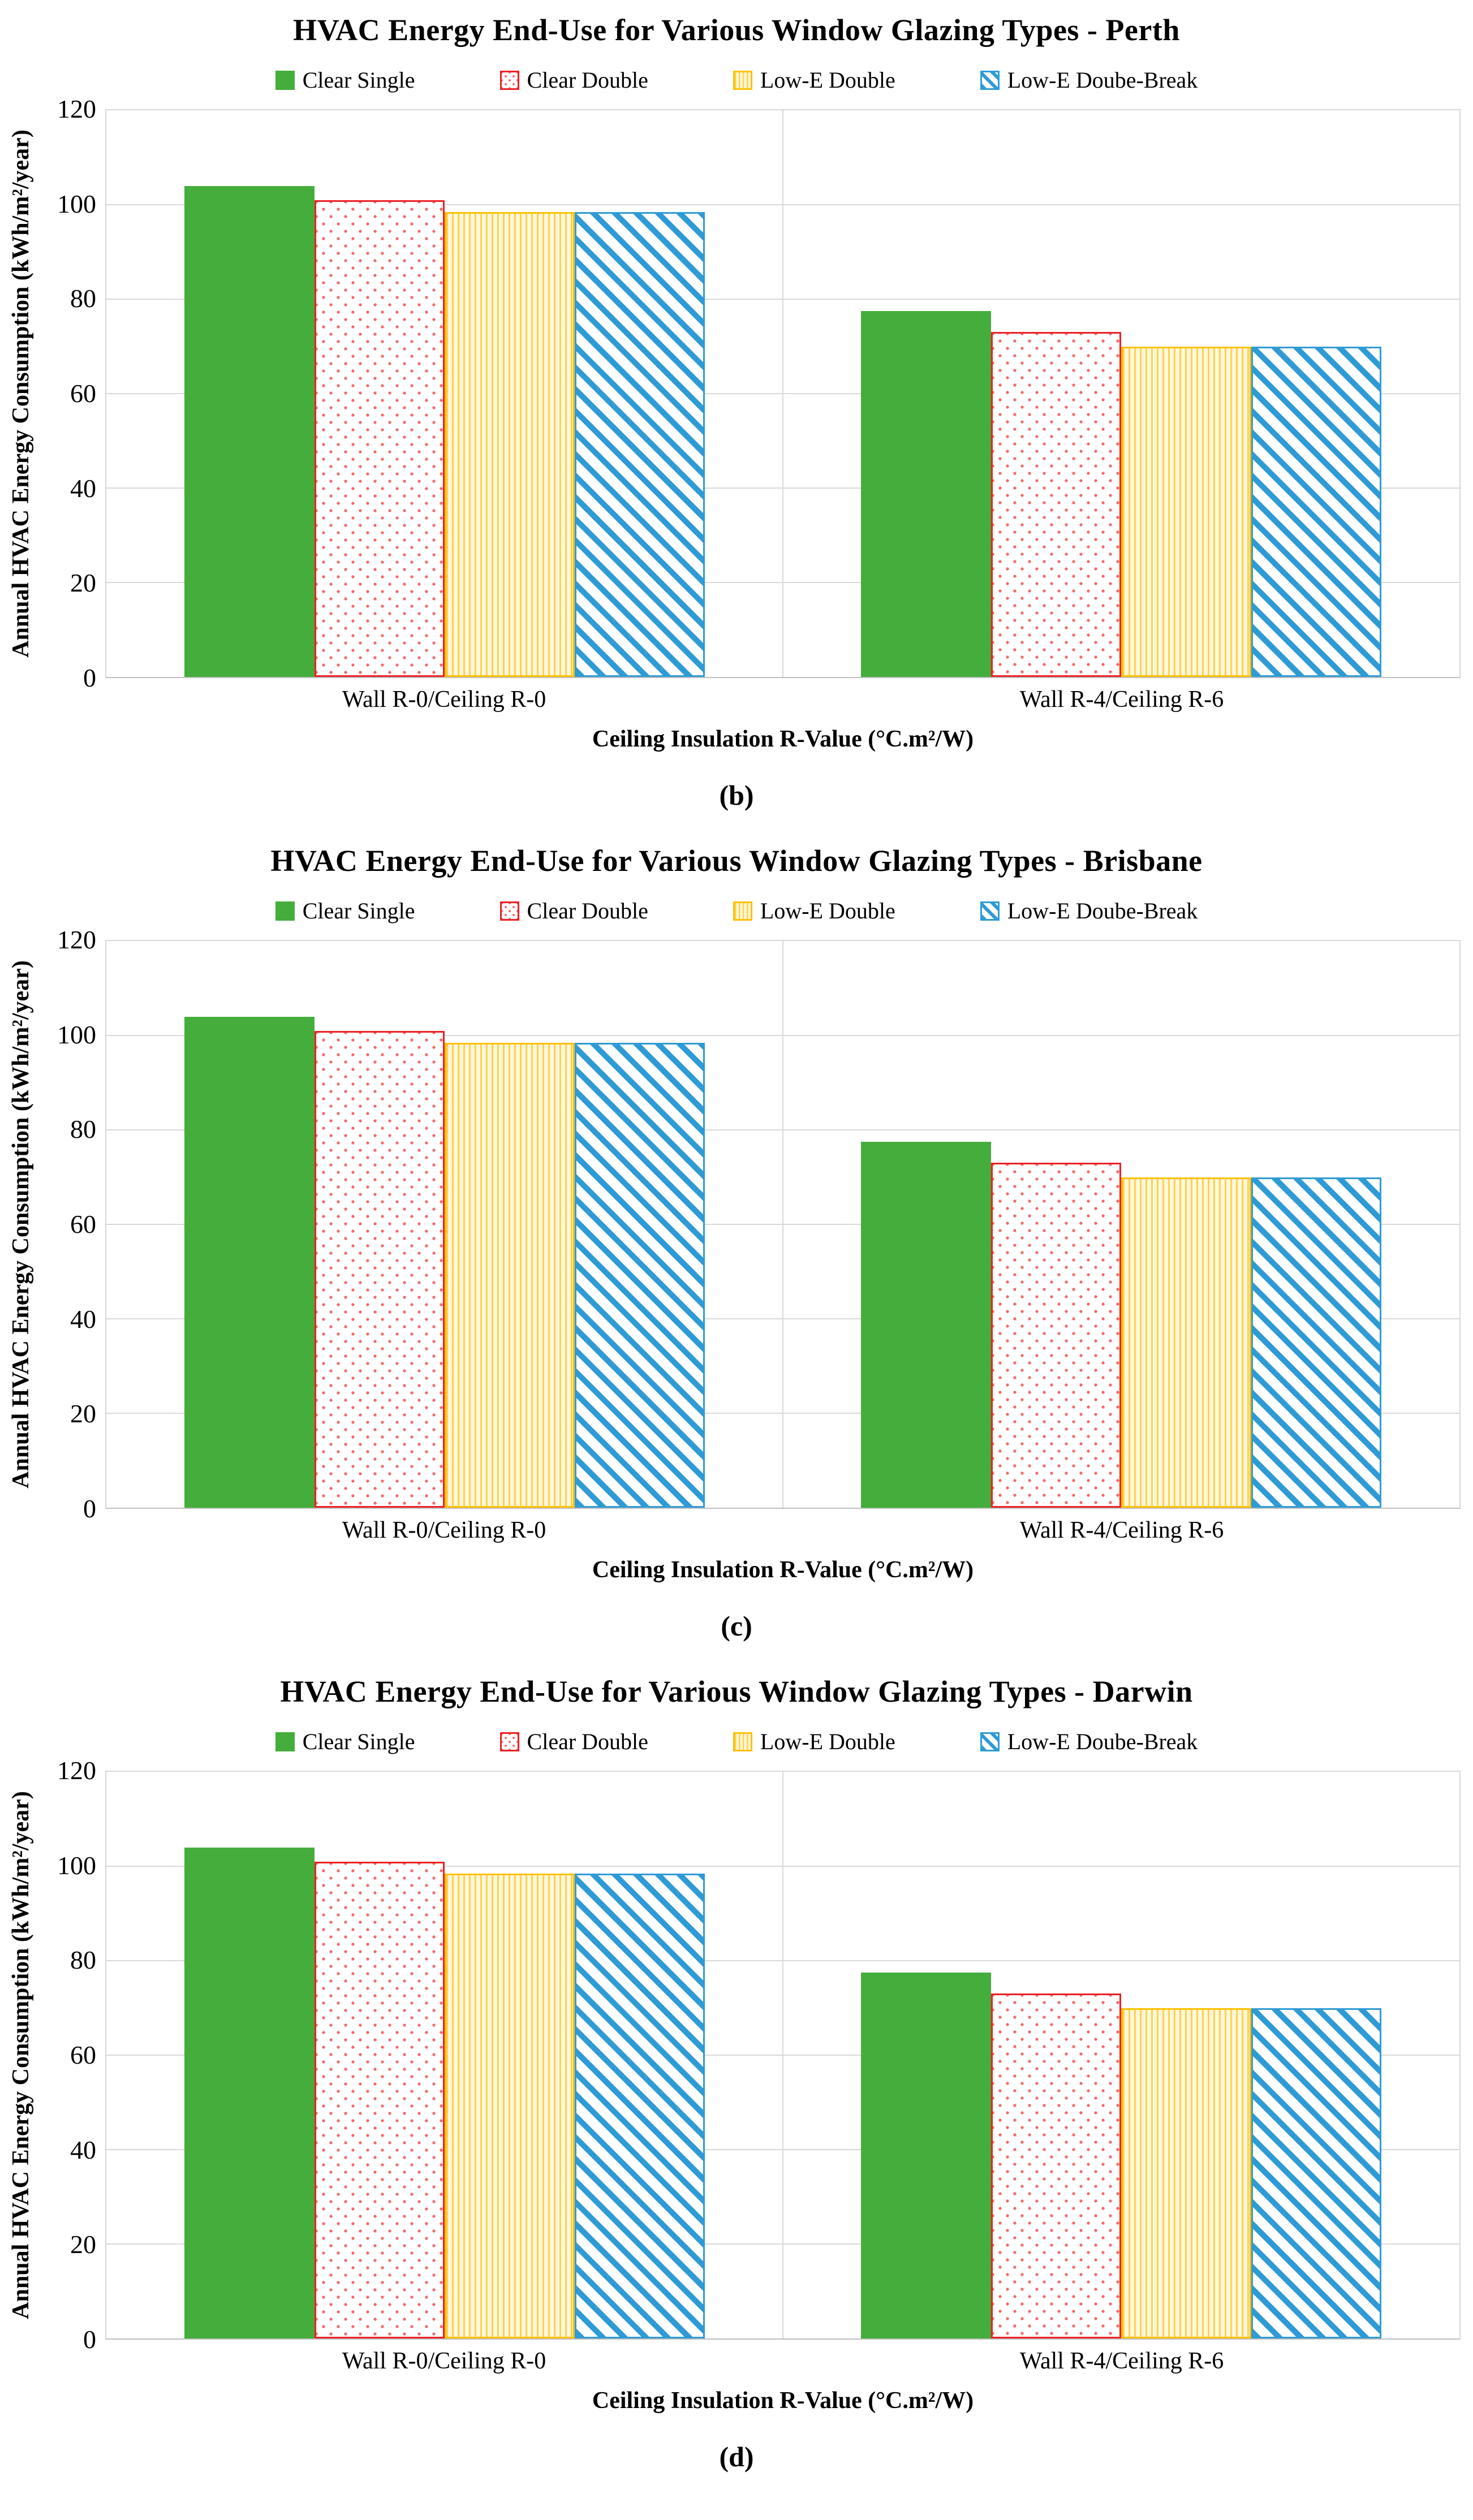 This screenshot has height=2520, width=1473. Describe the element at coordinates (76, 939) in the screenshot. I see `y-tick-label: 120` at that location.